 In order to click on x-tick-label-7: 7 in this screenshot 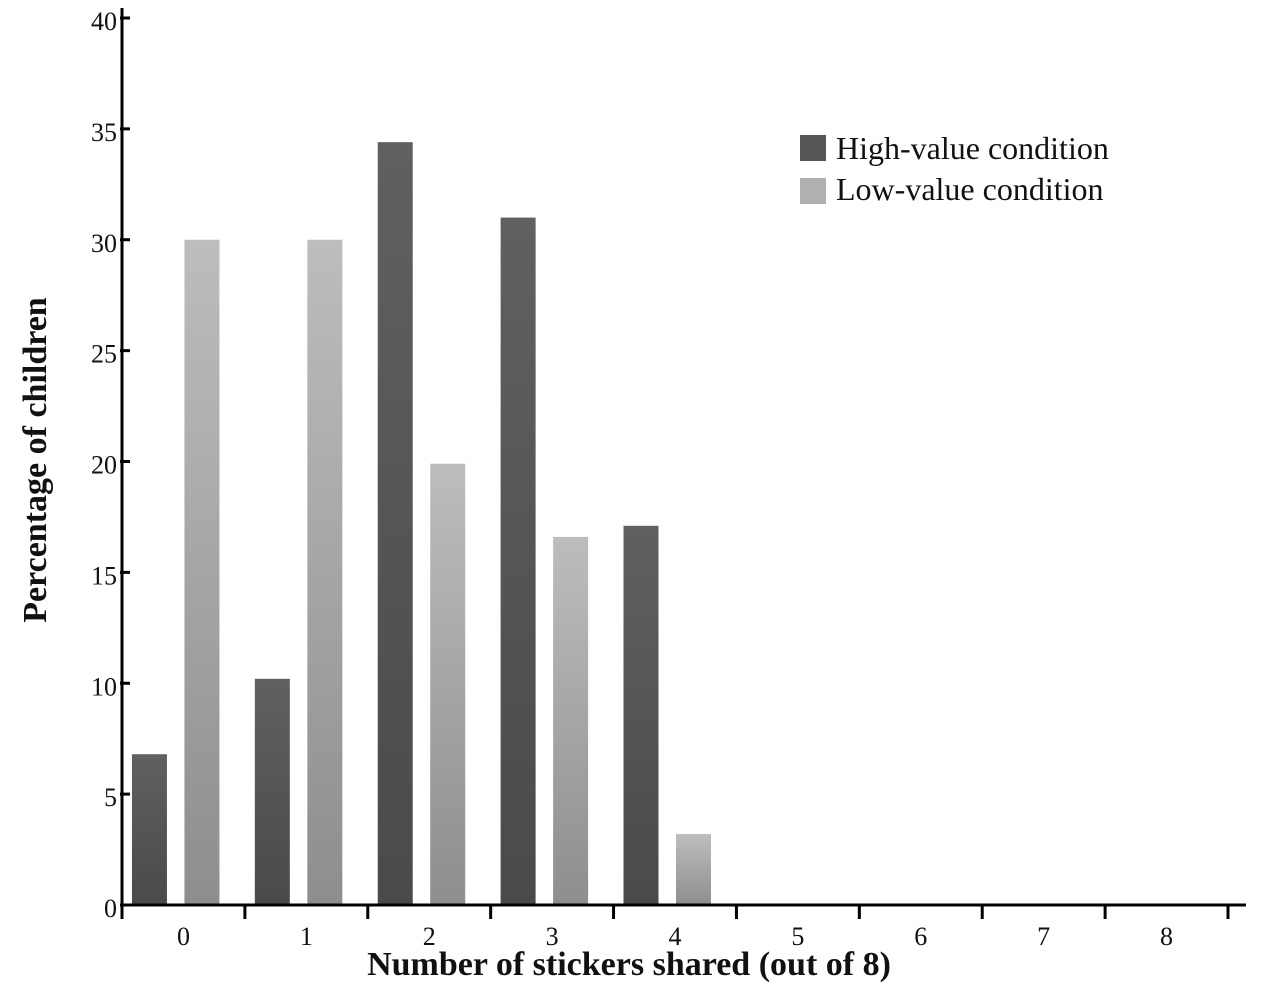, I will do `click(1043, 936)`.